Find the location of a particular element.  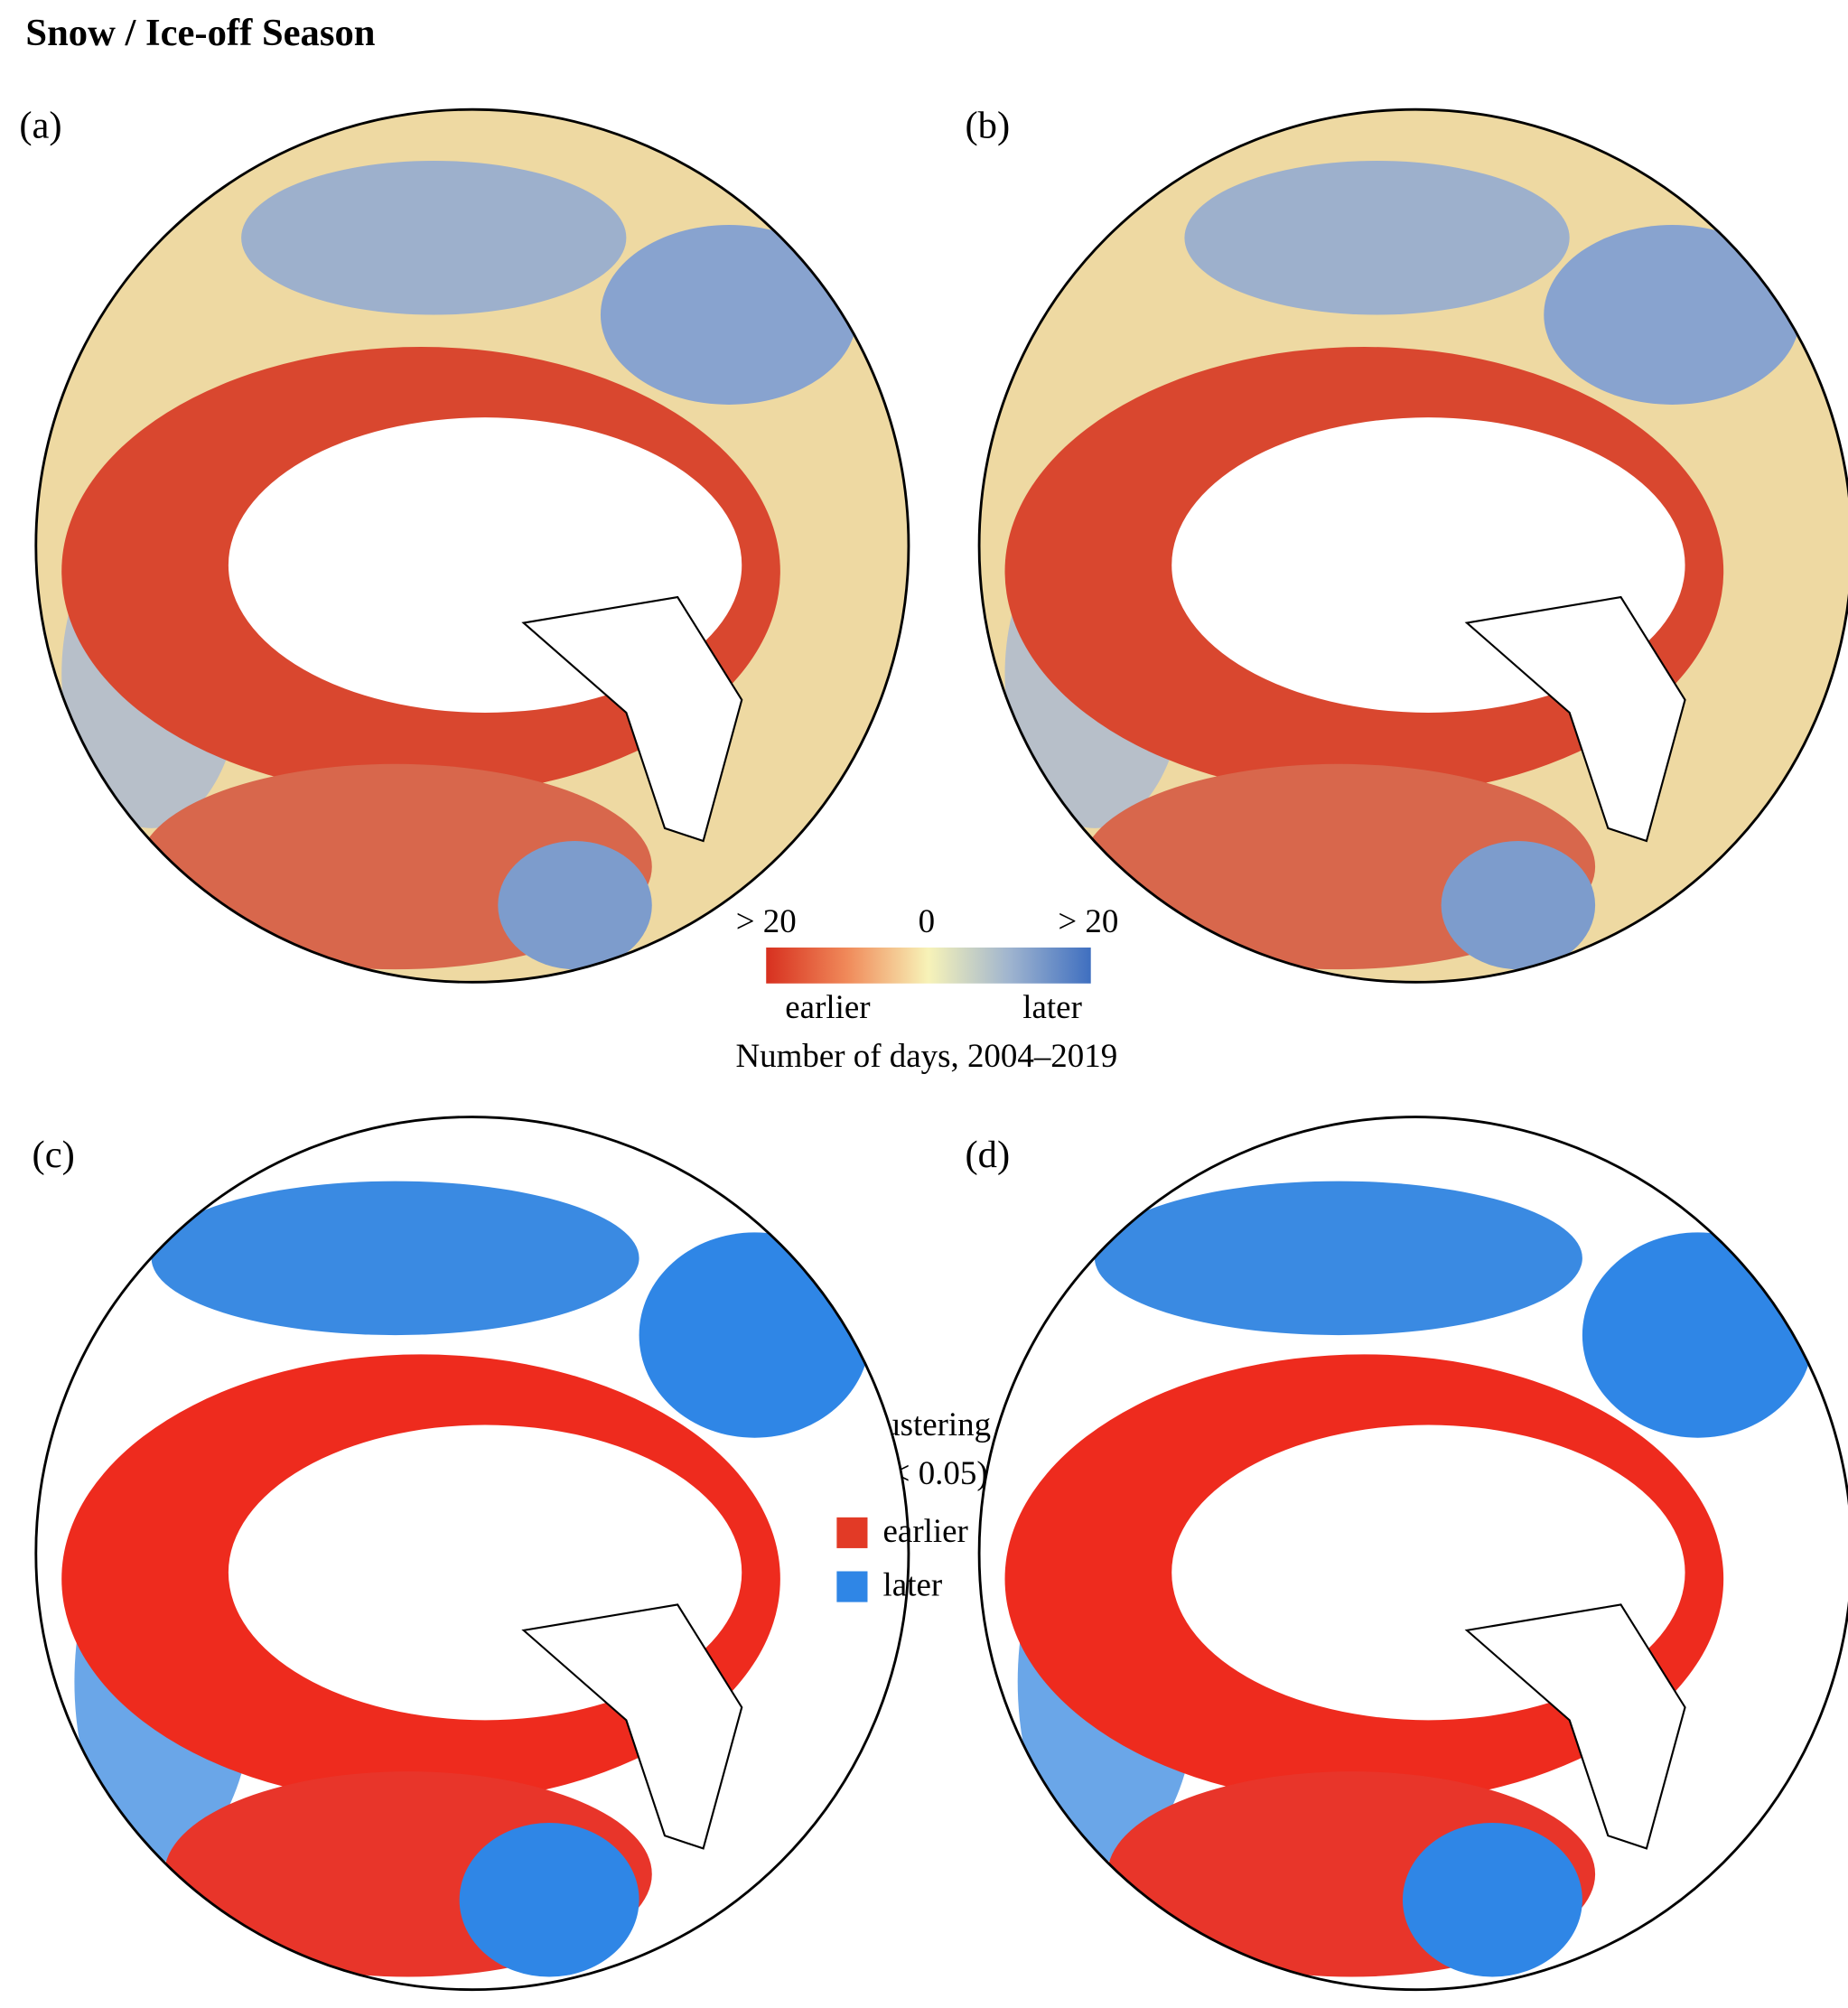

colorbar-caption: Number of days, 2004–2019 is located at coordinates (927, 1055).